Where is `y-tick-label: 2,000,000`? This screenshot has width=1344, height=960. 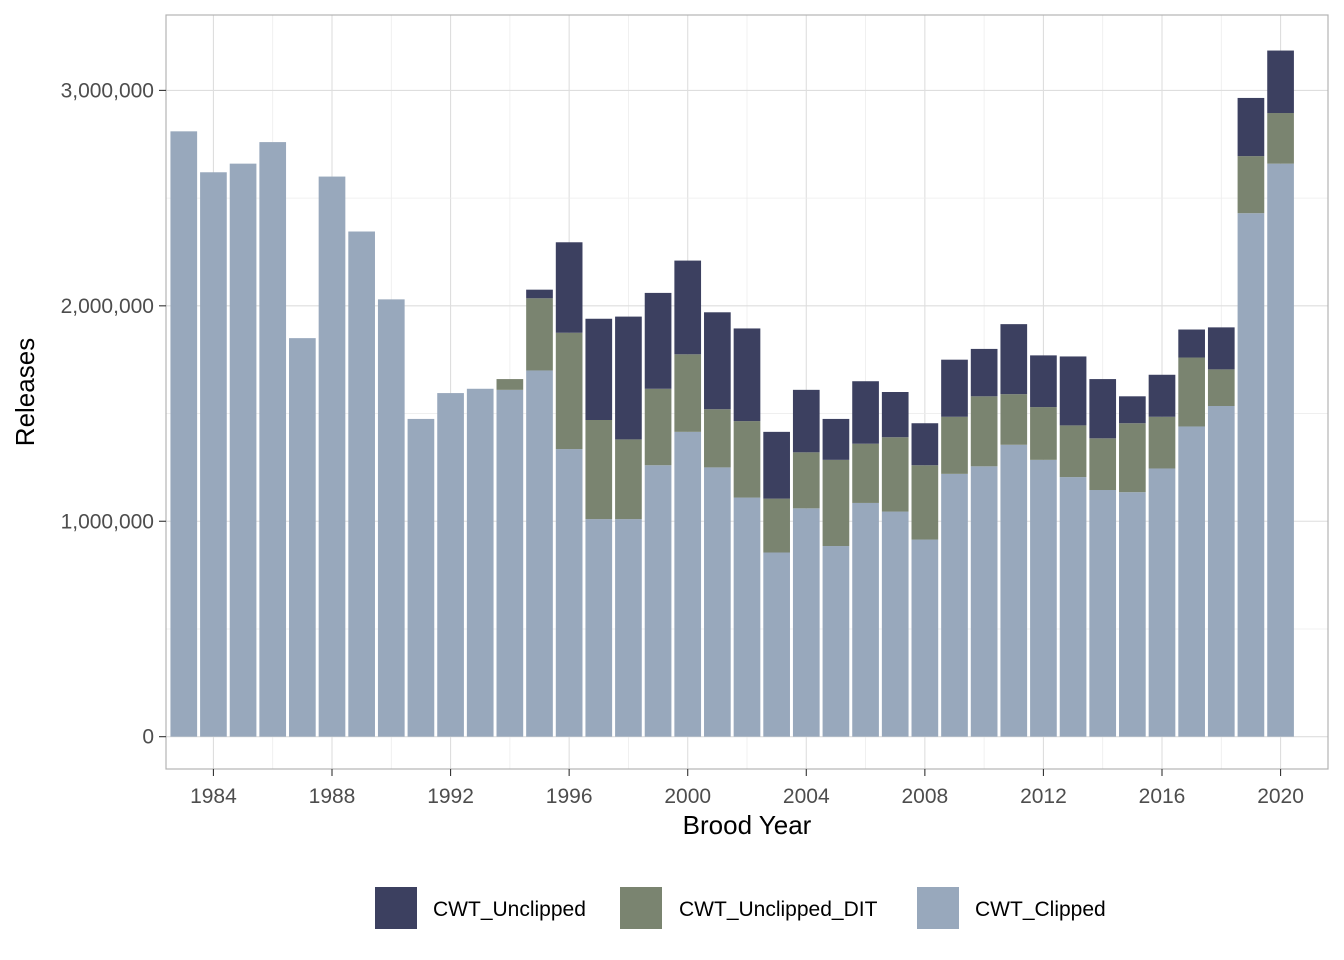
y-tick-label: 2,000,000 is located at coordinates (107, 306).